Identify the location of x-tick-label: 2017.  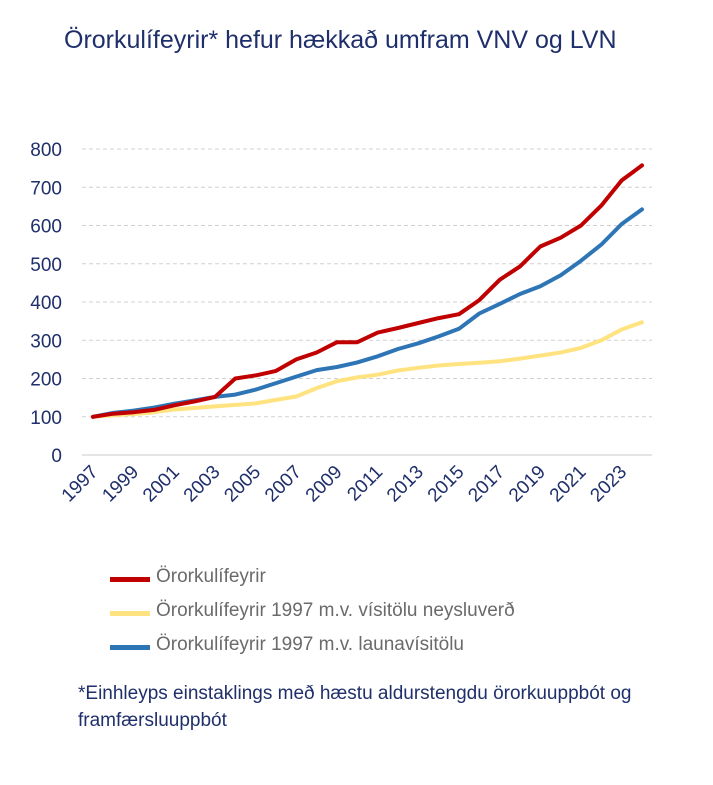
(486, 484).